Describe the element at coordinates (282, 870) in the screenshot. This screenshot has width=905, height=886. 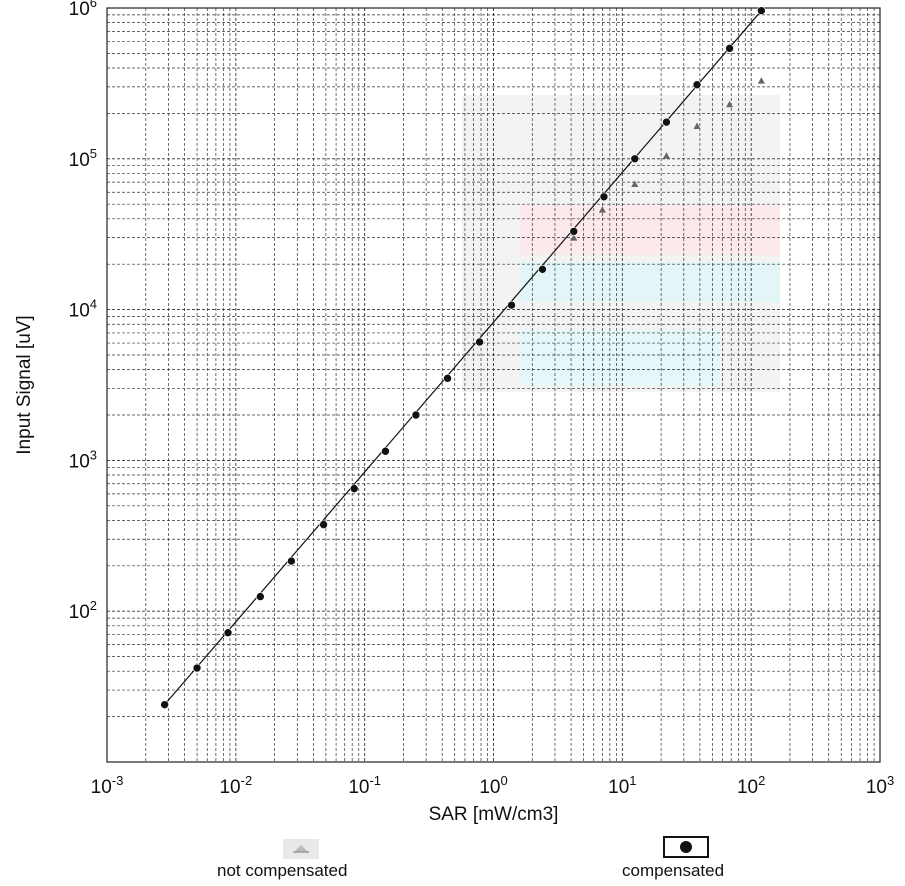
I see `legend-label-not-compensated: not compensated` at that location.